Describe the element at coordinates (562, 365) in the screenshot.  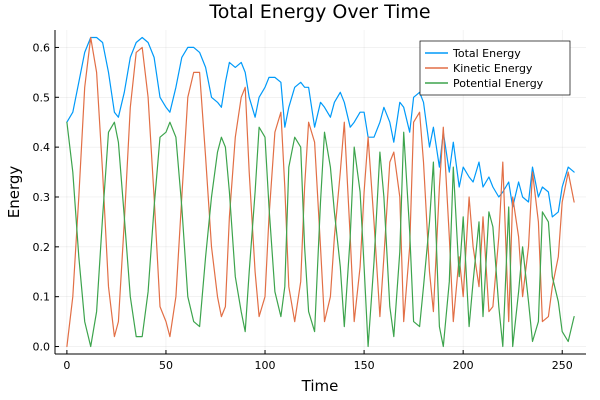
I see `x-tick-label: 250` at that location.